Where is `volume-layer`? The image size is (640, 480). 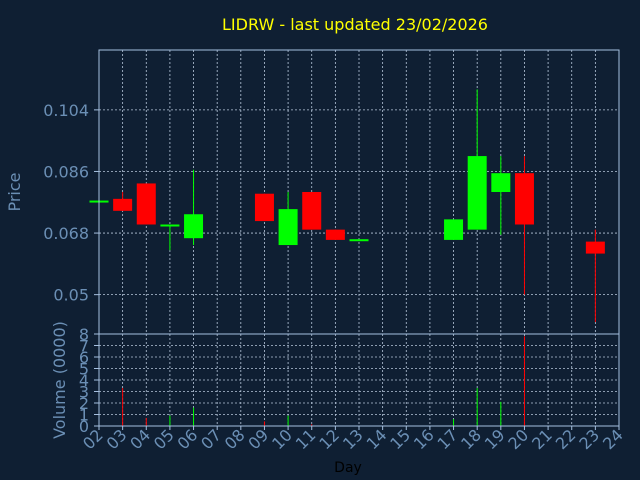
volume-layer is located at coordinates (323, 381).